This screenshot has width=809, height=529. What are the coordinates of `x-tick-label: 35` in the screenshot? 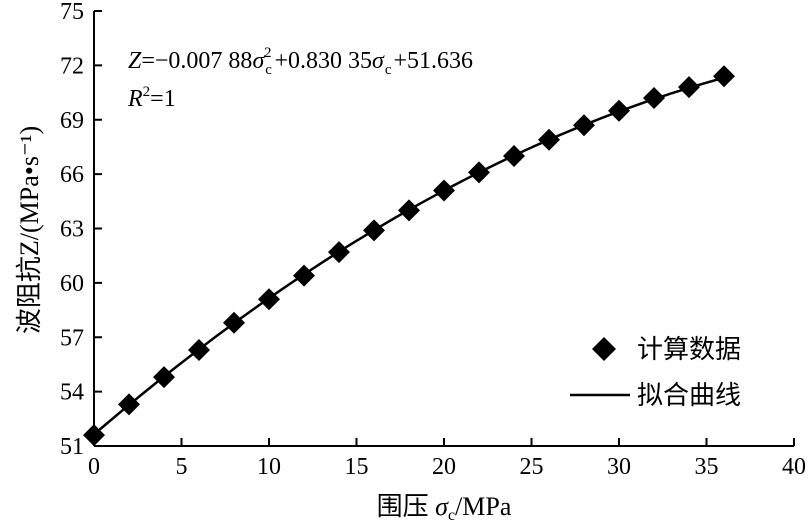 It's located at (707, 467).